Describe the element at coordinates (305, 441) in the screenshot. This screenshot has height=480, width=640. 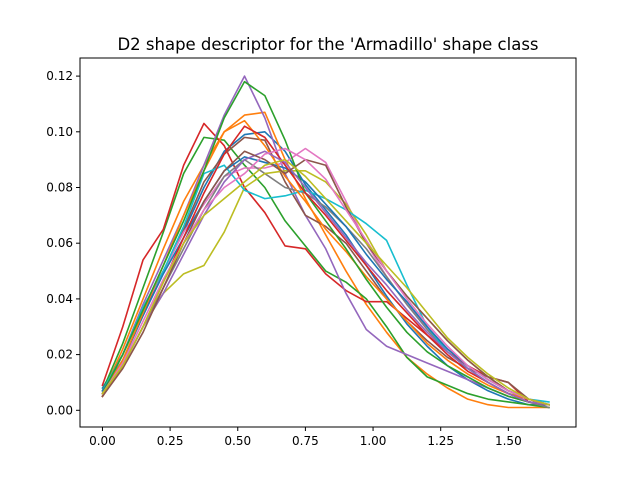
I see `x-tick-label: 0.75` at that location.